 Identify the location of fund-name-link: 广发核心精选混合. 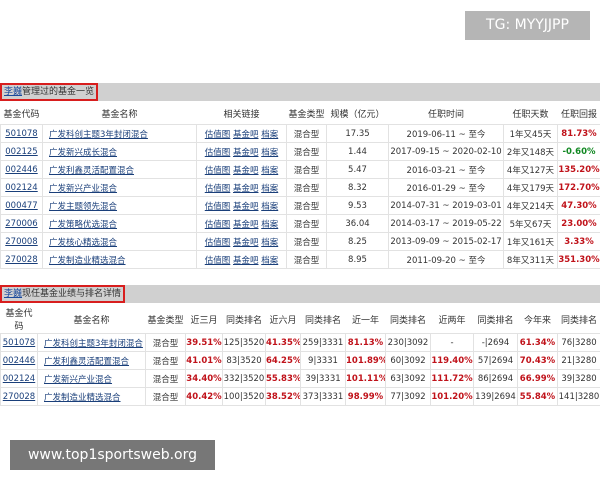
(83, 242).